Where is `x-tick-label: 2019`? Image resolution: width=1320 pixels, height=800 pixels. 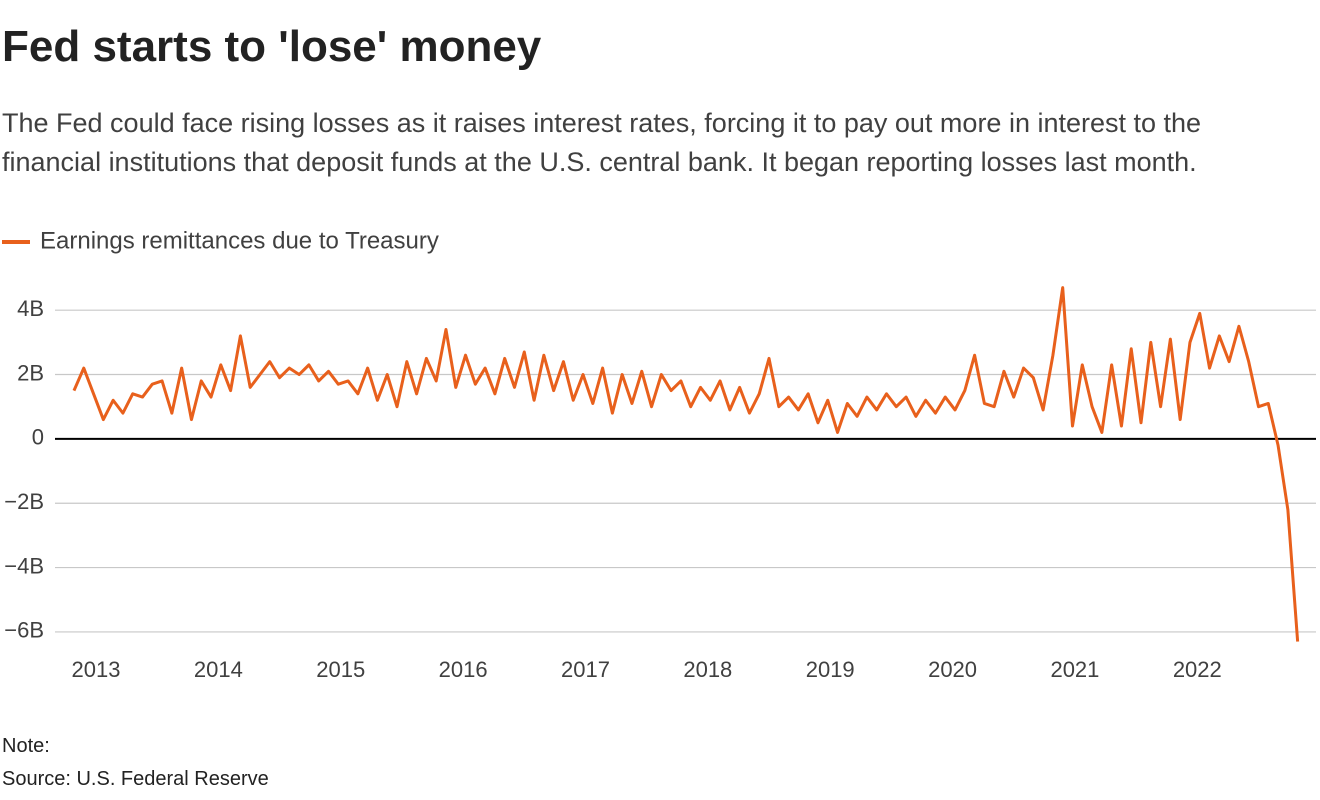
x-tick-label: 2019 is located at coordinates (830, 669).